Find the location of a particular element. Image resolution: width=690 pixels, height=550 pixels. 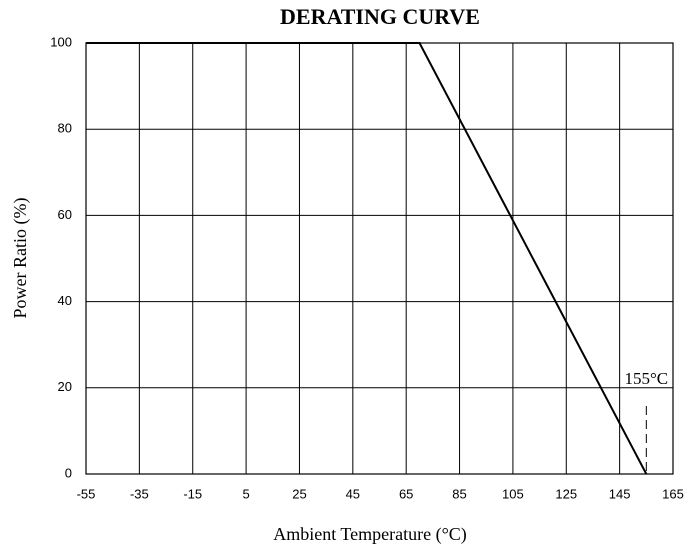

y-tick-label: 20 is located at coordinates (65, 386).